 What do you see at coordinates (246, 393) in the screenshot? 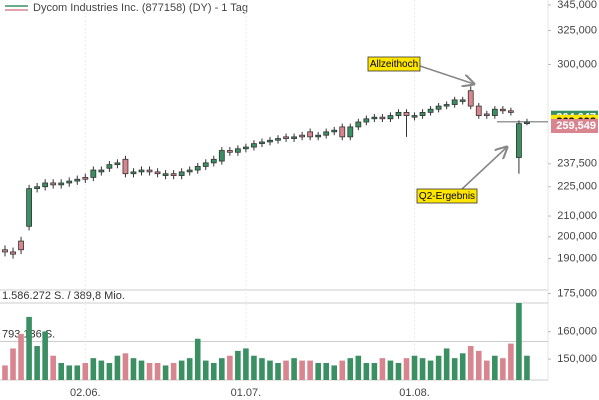
I see `x-tick-label: 01.07.` at bounding box center [246, 393].